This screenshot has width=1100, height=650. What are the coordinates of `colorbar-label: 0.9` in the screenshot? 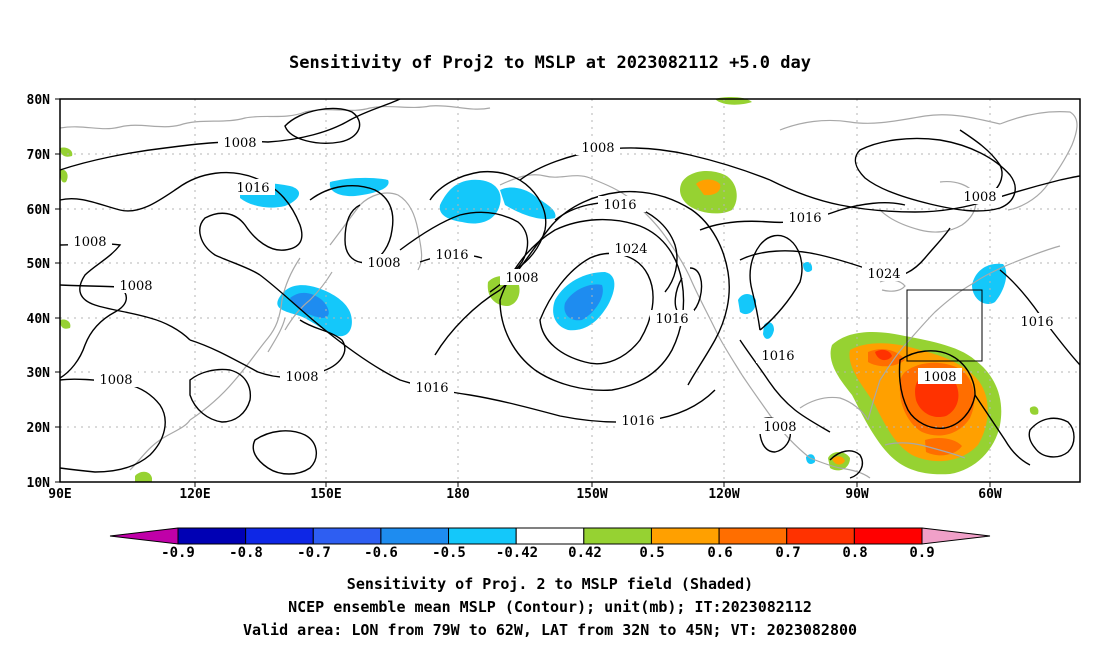 It's located at (921, 553).